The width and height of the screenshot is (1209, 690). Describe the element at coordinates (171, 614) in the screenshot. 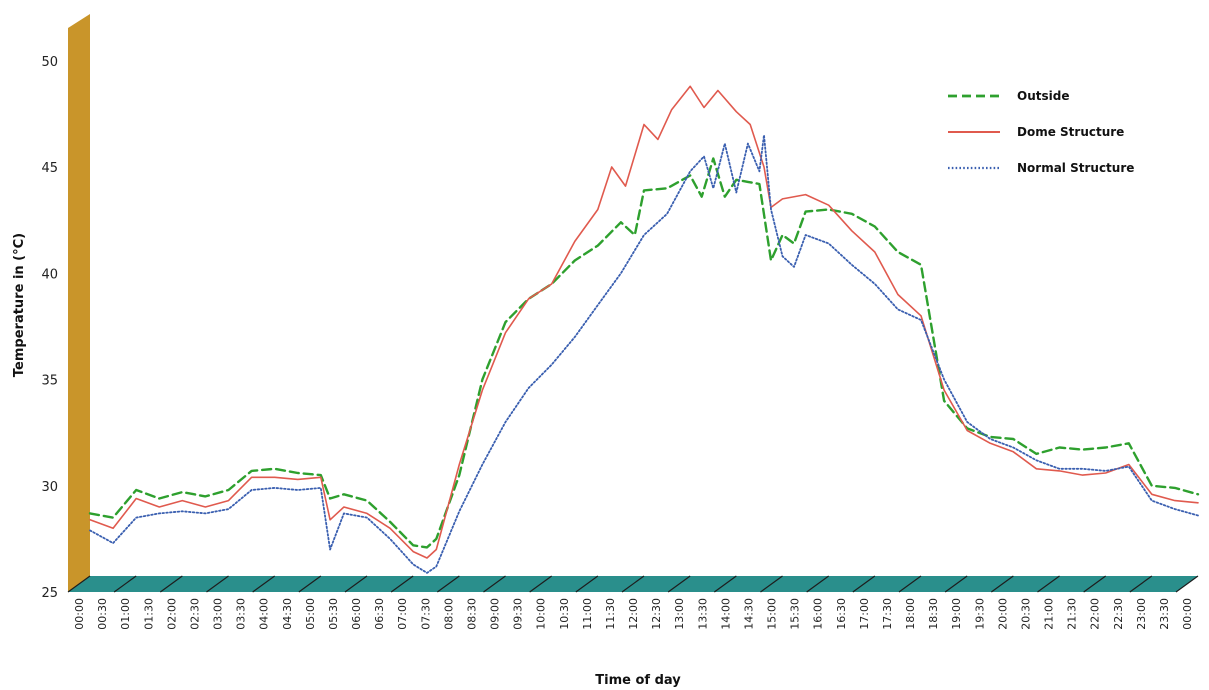

I see `x-tick-label: 02:00` at that location.